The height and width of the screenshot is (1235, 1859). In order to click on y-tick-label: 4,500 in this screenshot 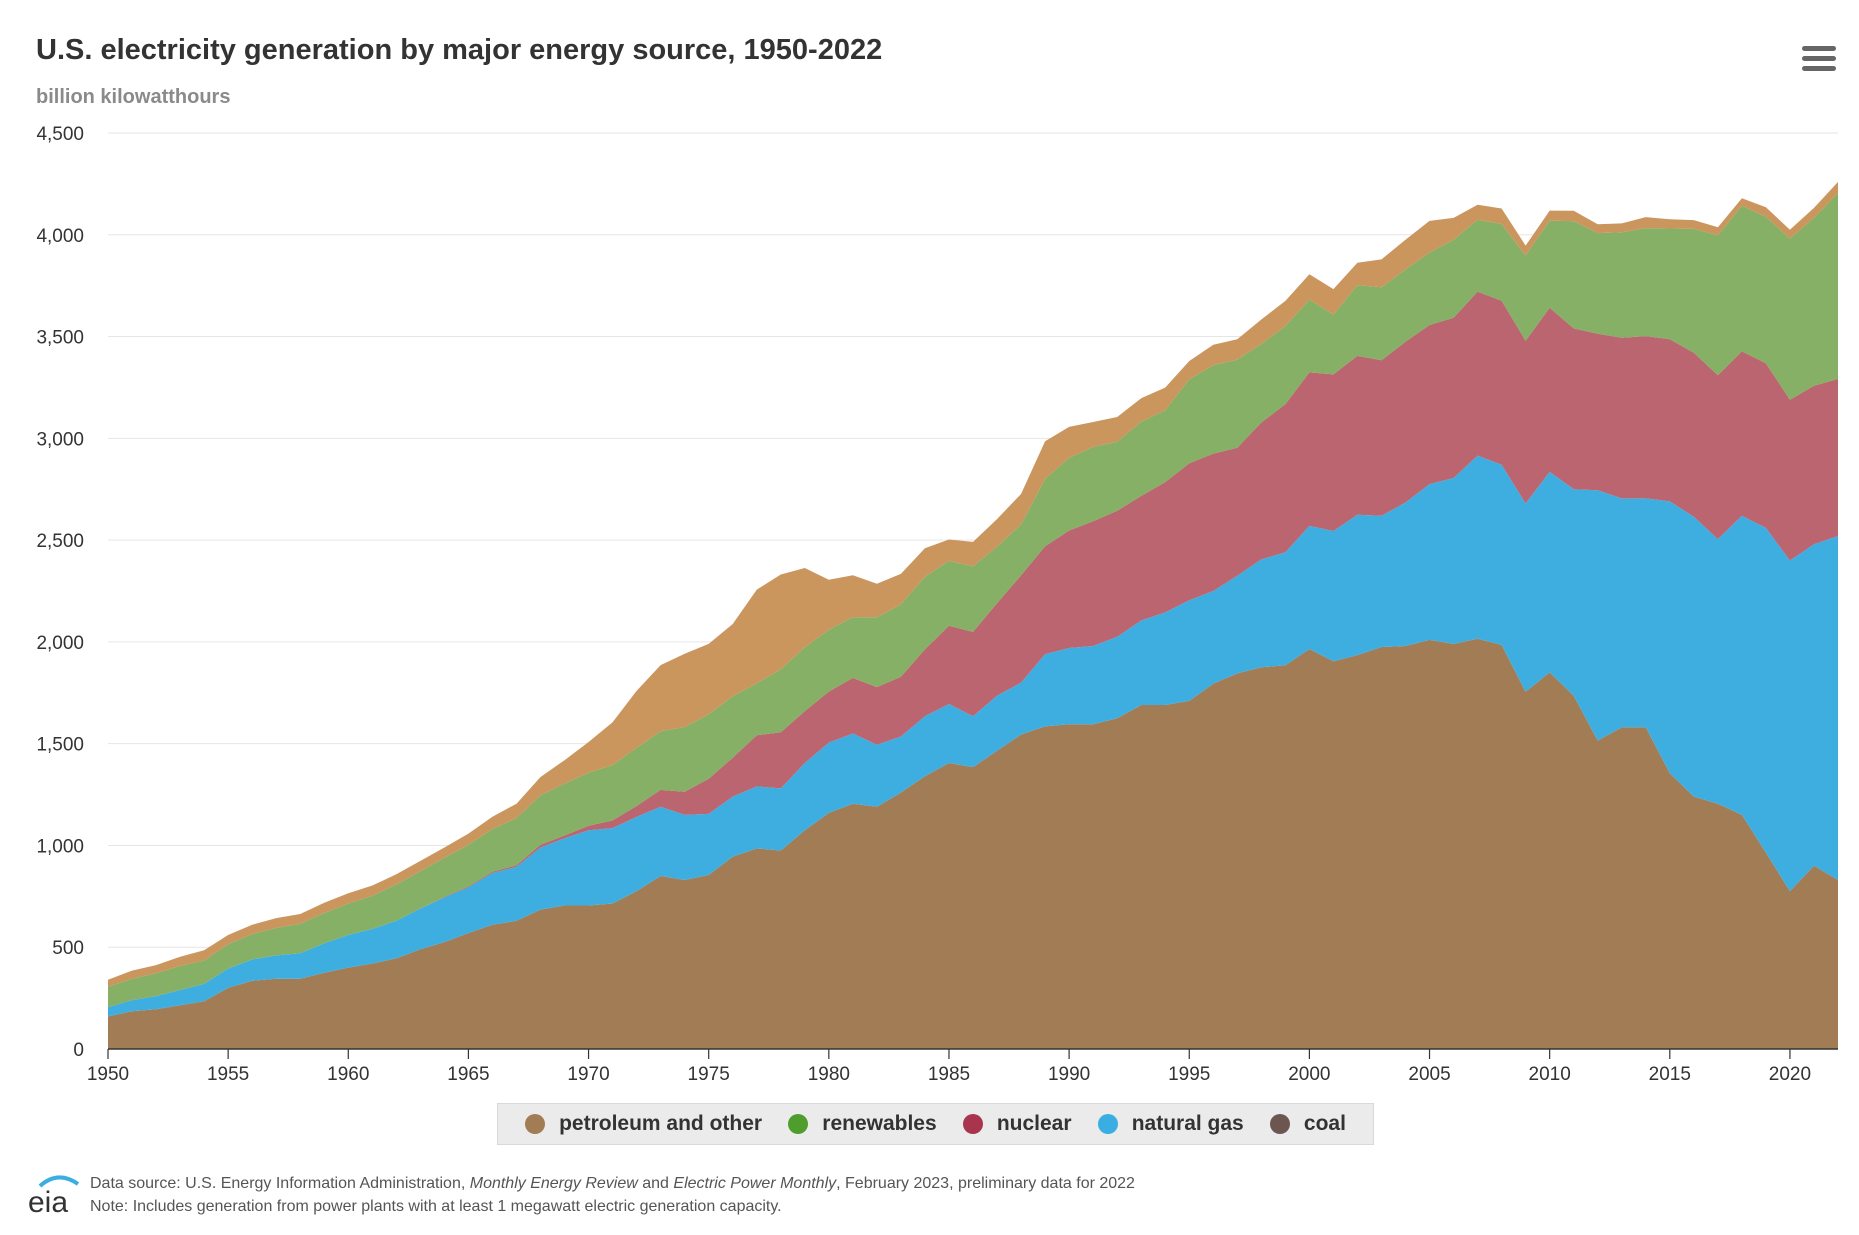, I will do `click(60, 134)`.